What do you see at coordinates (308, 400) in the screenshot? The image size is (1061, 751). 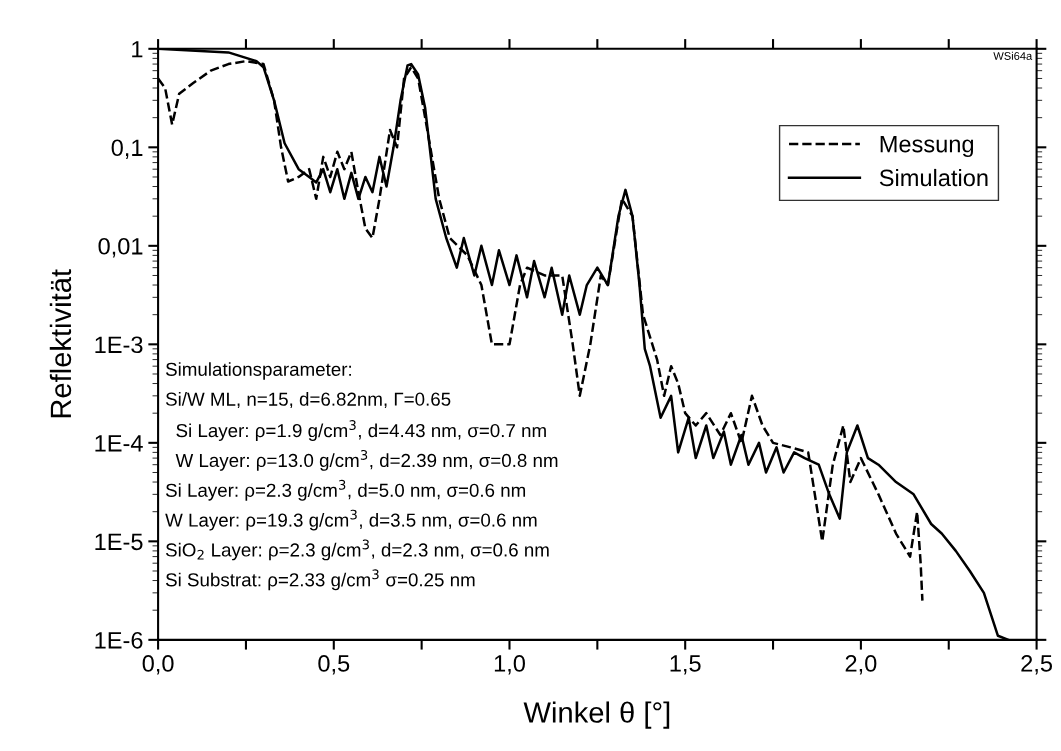 I see `annotation: Si/W ML, n=15, d=6.82nm, Γ=0.65` at bounding box center [308, 400].